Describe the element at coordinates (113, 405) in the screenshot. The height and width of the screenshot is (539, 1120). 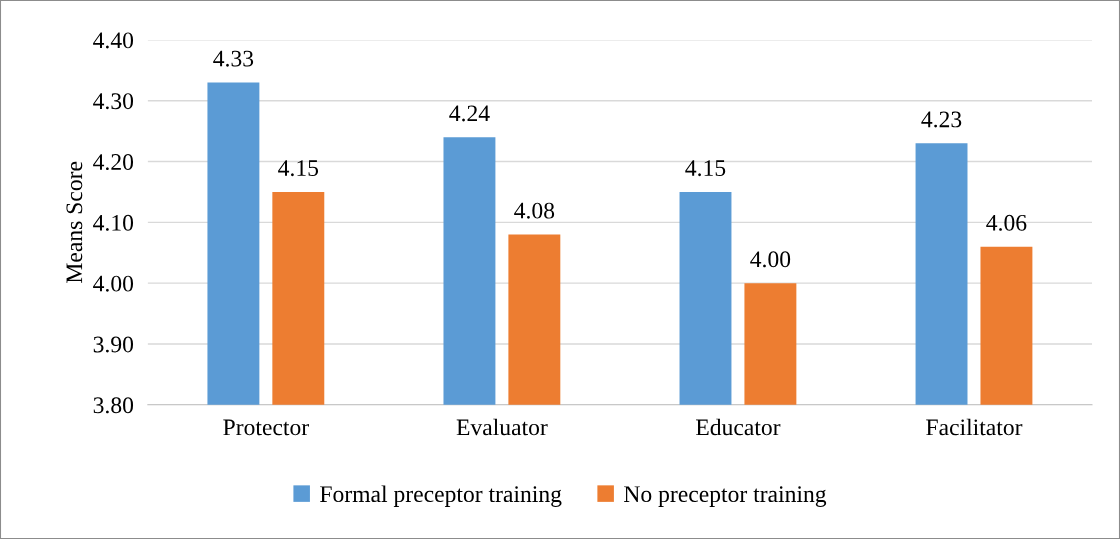
I see `y-tick-label: 3.80` at that location.